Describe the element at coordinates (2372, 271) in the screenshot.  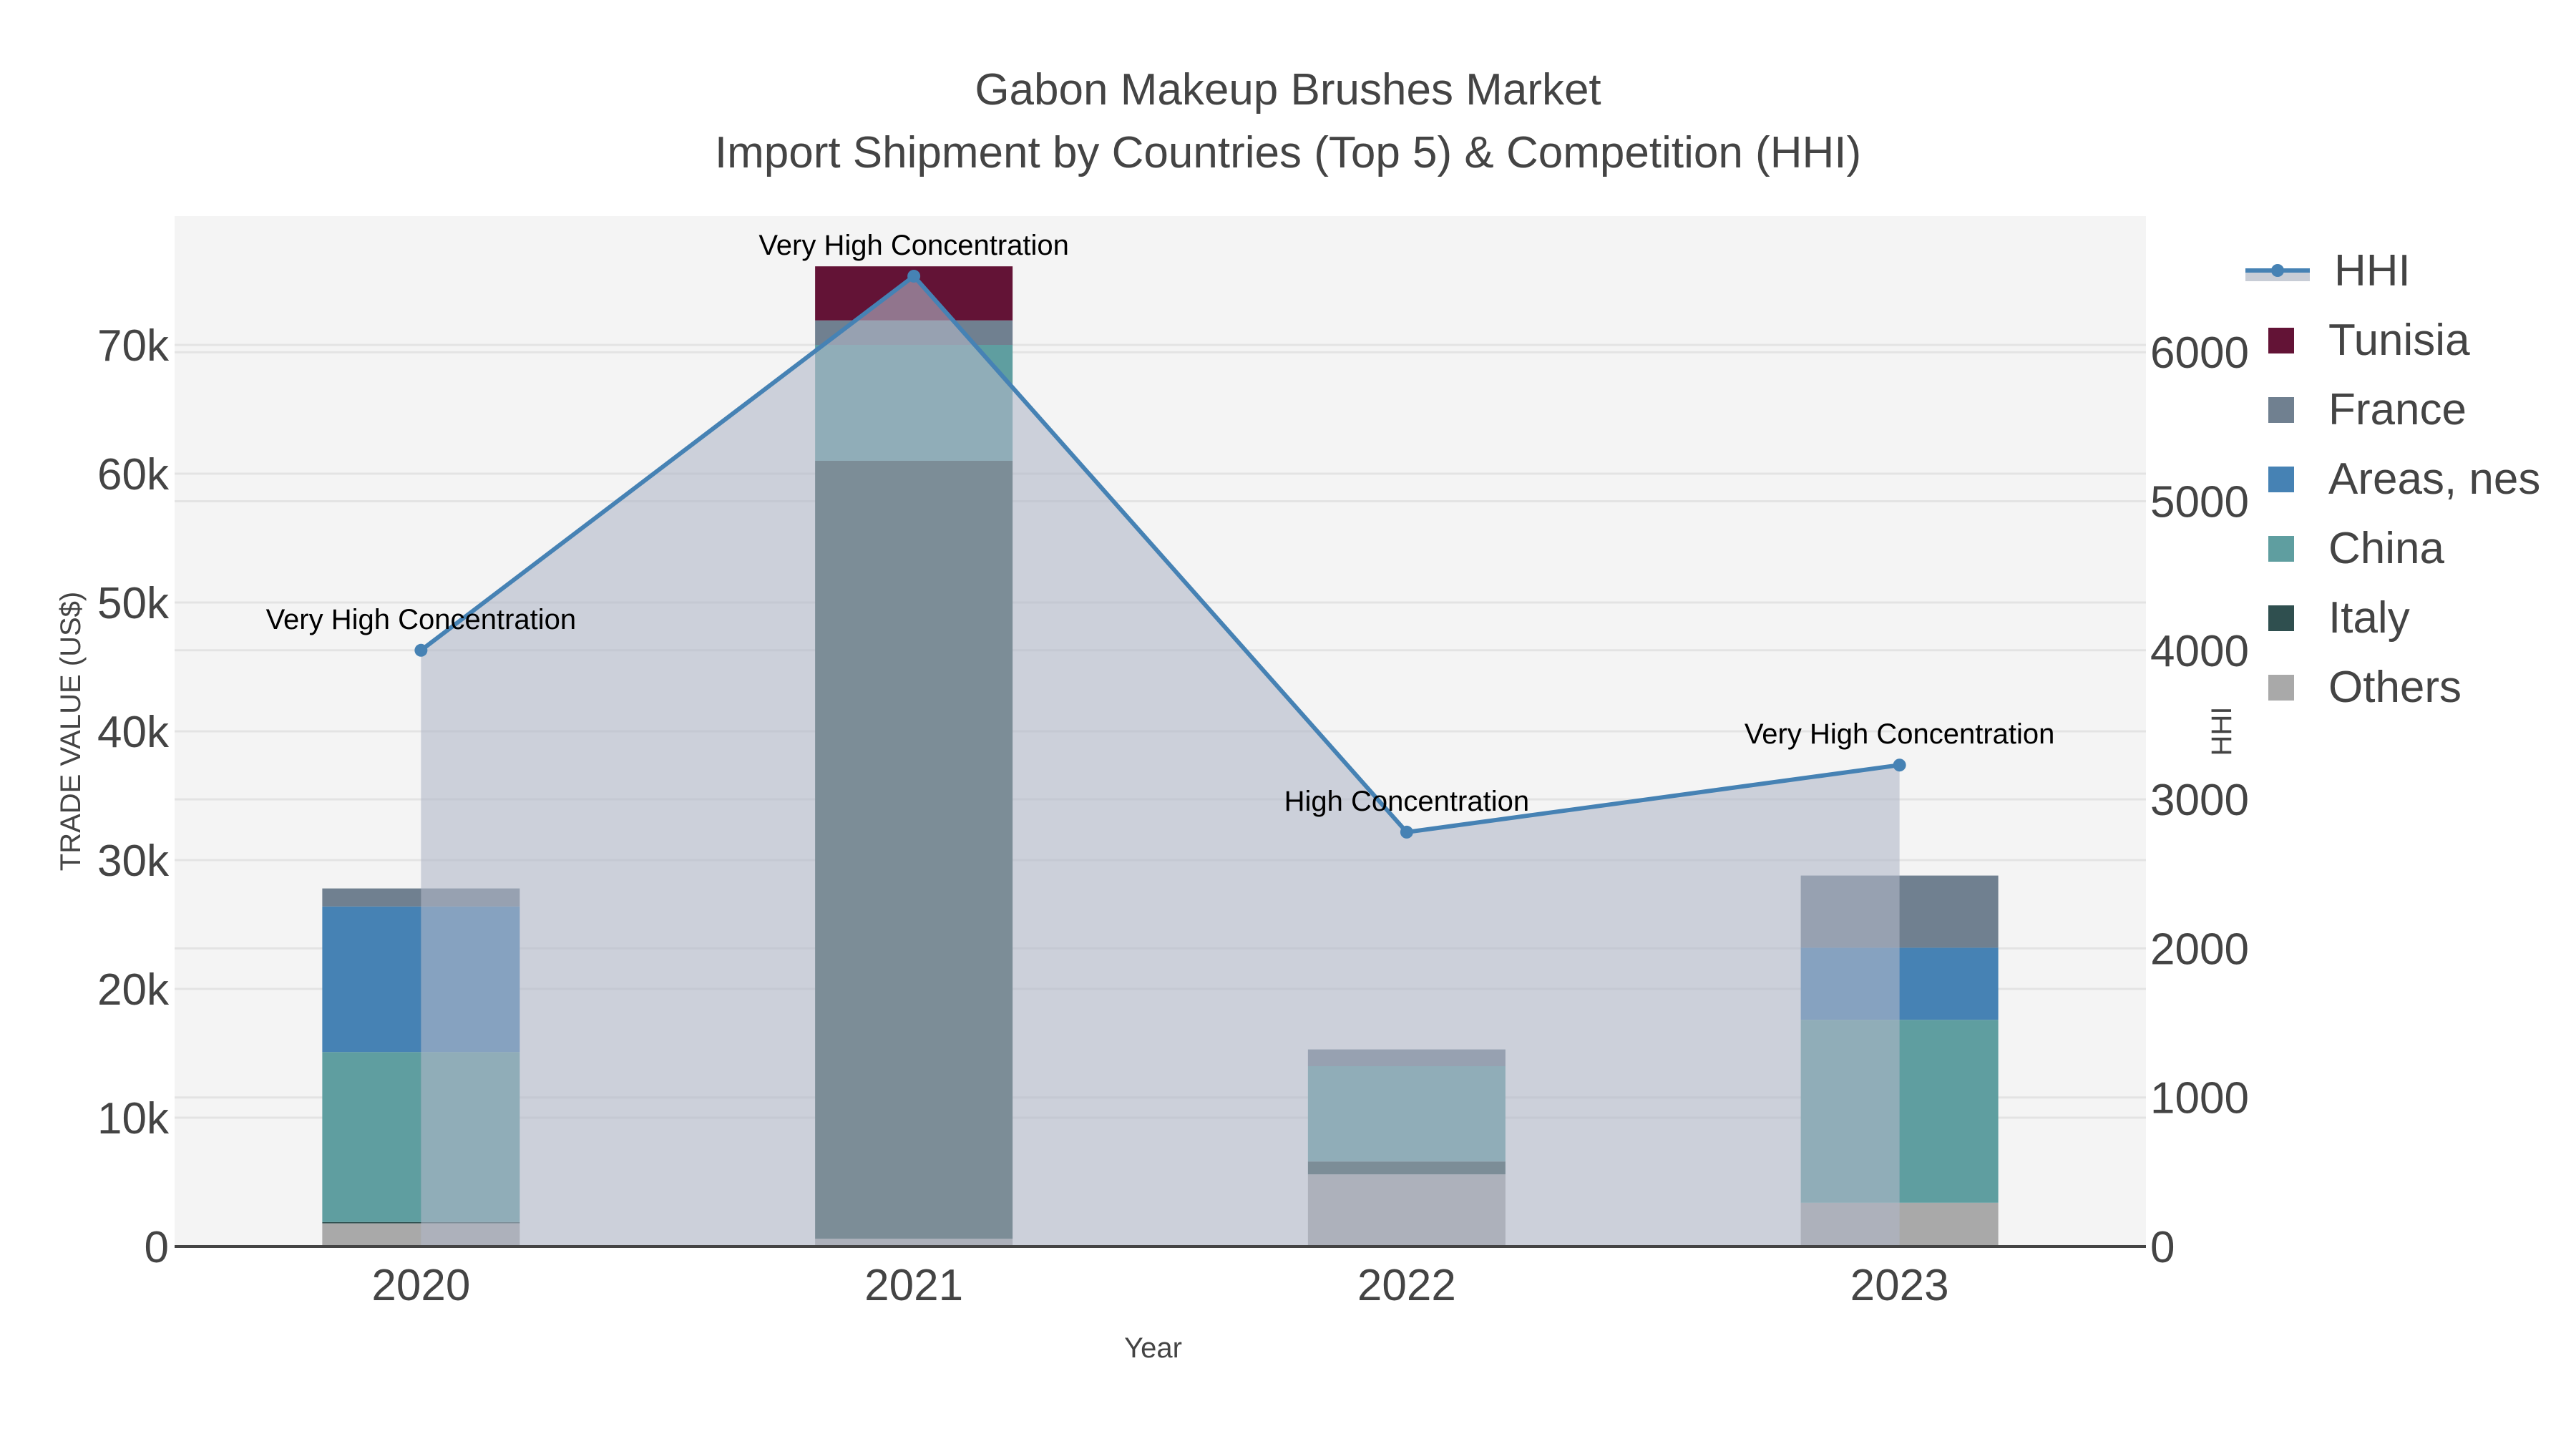
I see `legend-label: HHI` at that location.